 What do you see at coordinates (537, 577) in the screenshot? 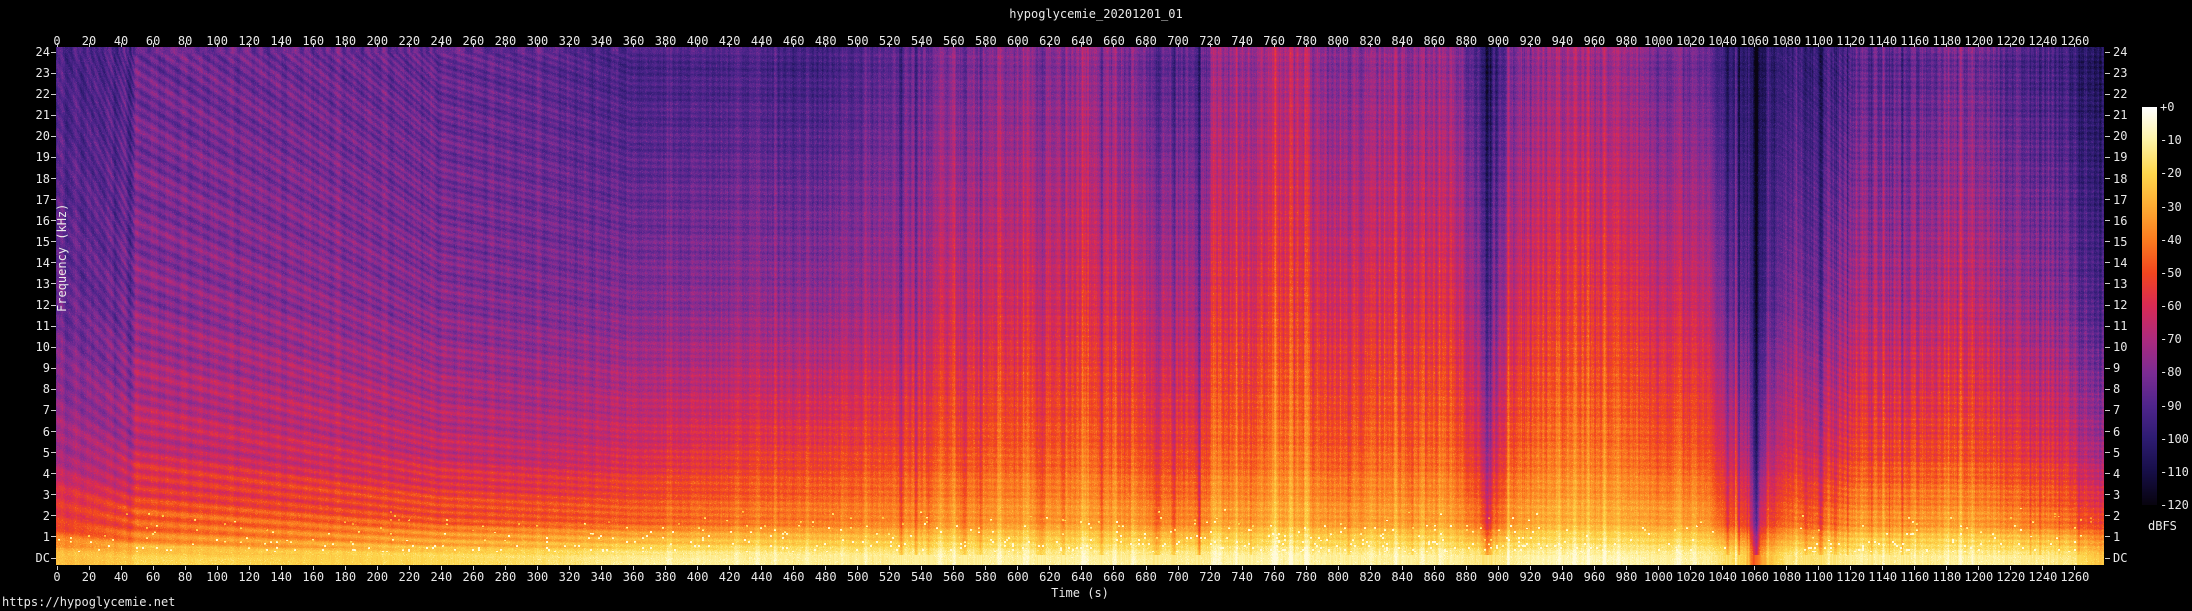
I see `x-tick-label-bottom: 300` at bounding box center [537, 577].